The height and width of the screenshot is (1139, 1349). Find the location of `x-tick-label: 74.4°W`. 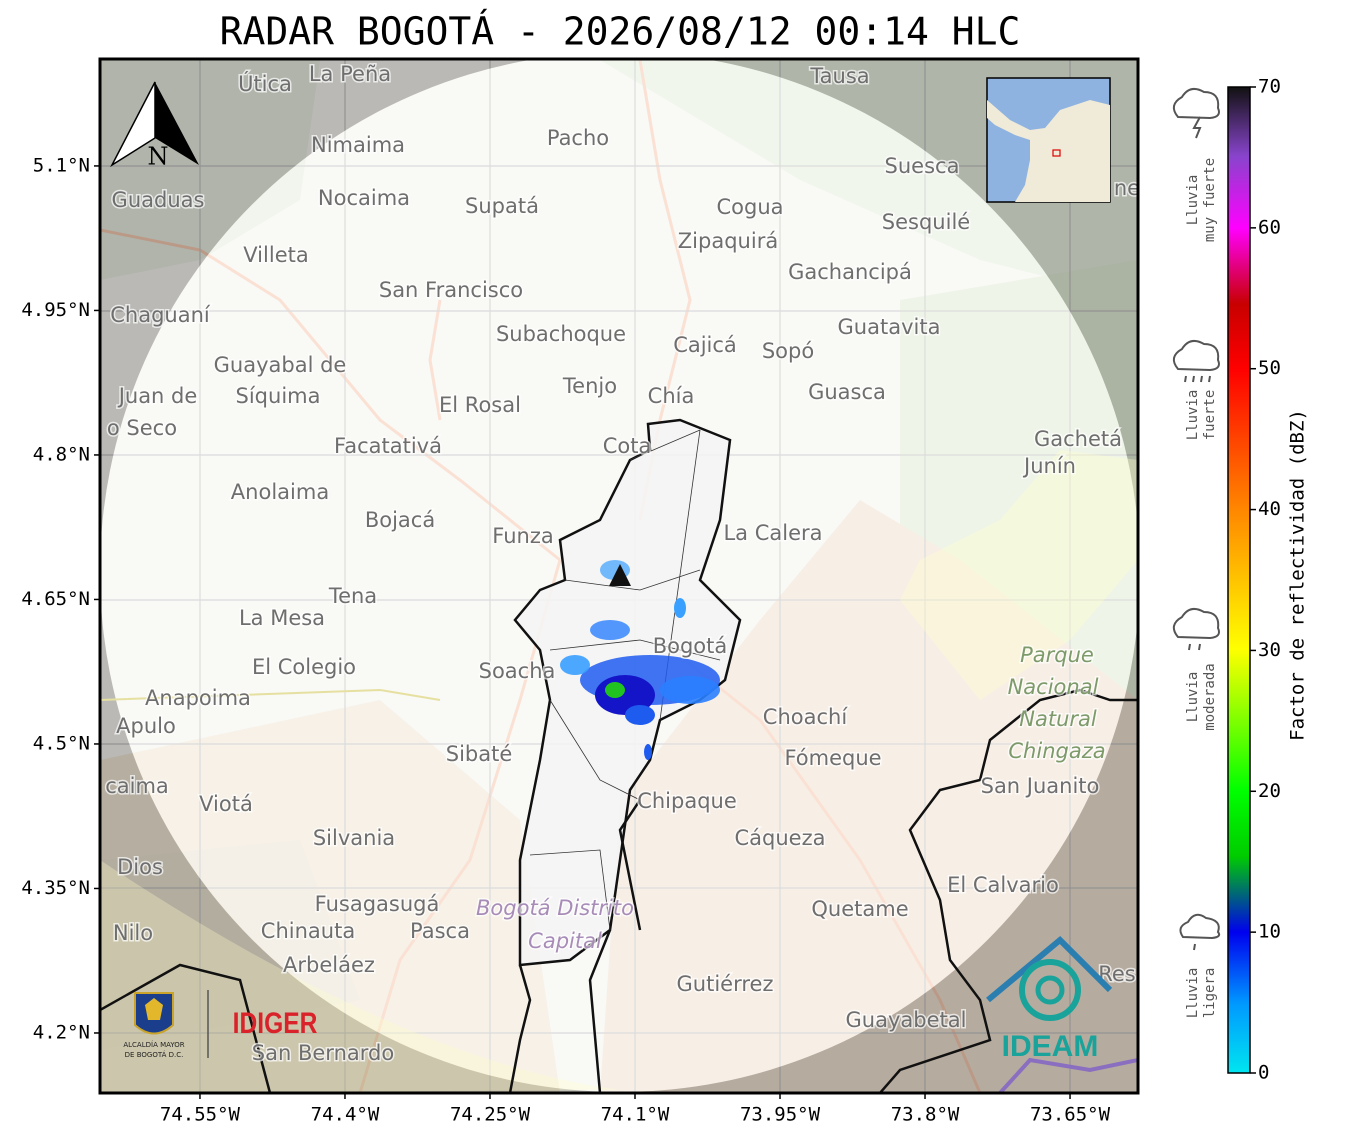

x-tick-label: 74.4°W is located at coordinates (345, 1115).